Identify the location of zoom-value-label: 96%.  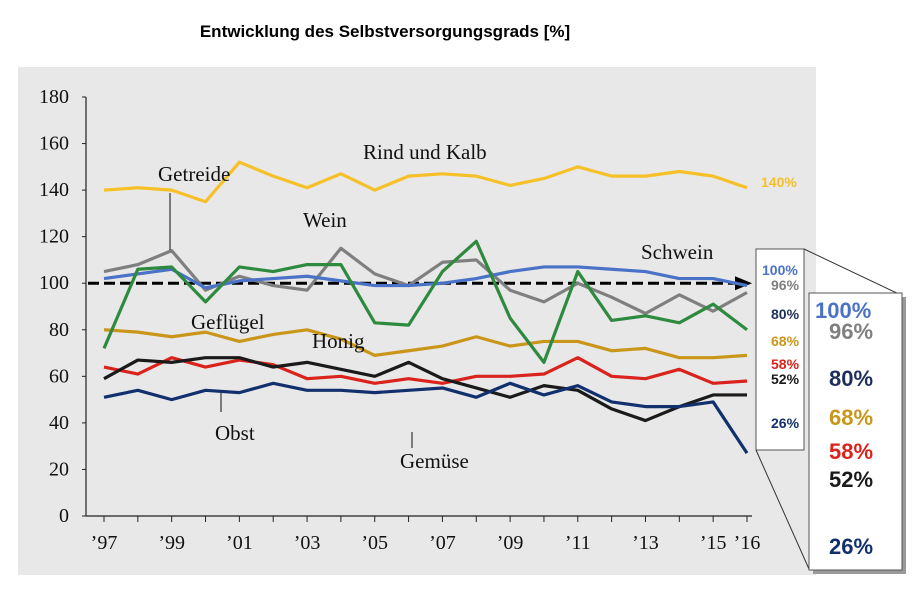
(851, 331).